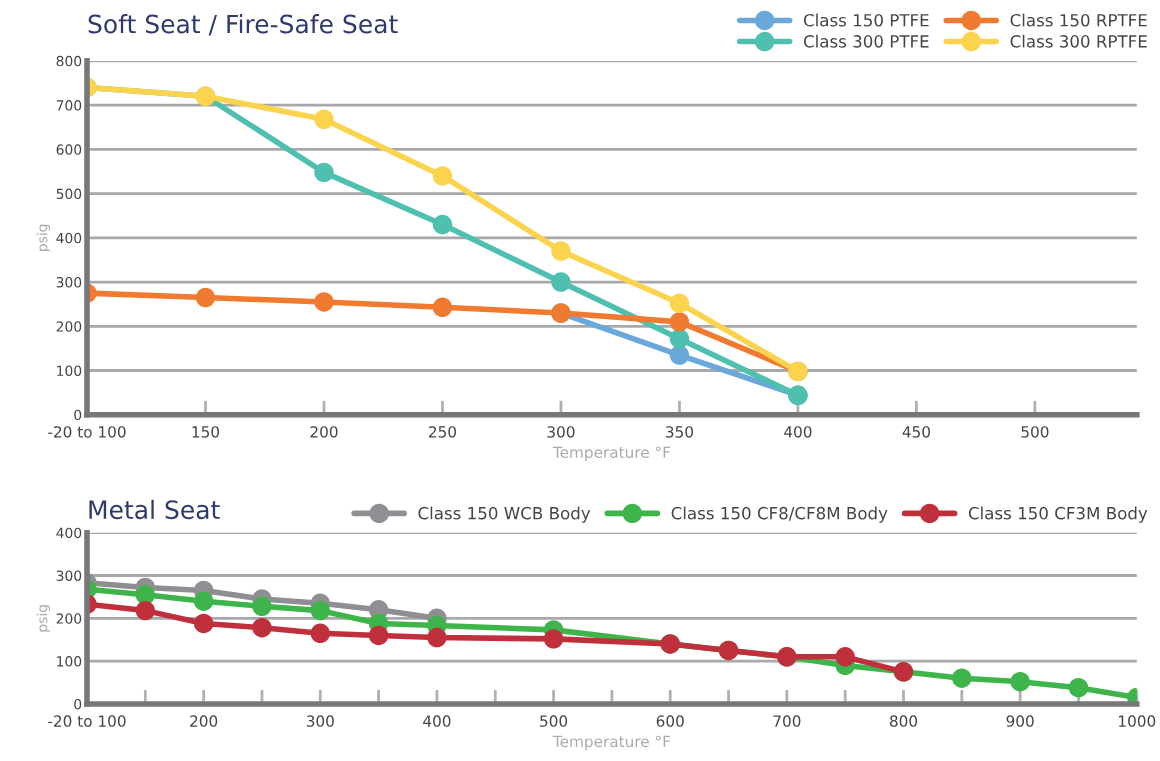 The height and width of the screenshot is (761, 1160). Describe the element at coordinates (670, 721) in the screenshot. I see `x-tick-label: 600` at that location.